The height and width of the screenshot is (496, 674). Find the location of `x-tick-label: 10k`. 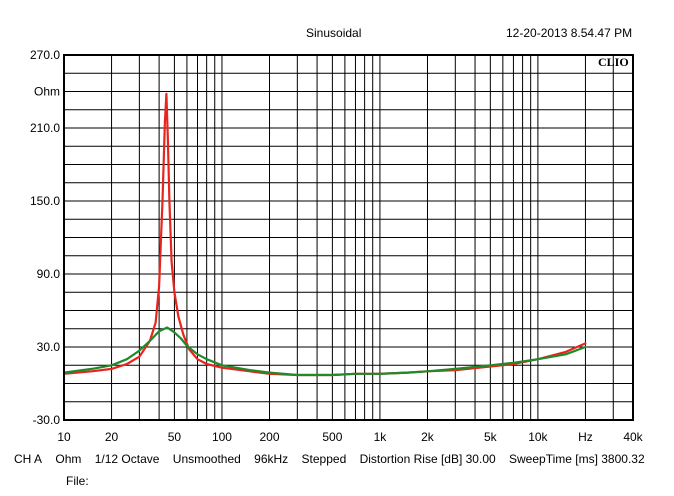

x-tick-label: 10k is located at coordinates (538, 437).